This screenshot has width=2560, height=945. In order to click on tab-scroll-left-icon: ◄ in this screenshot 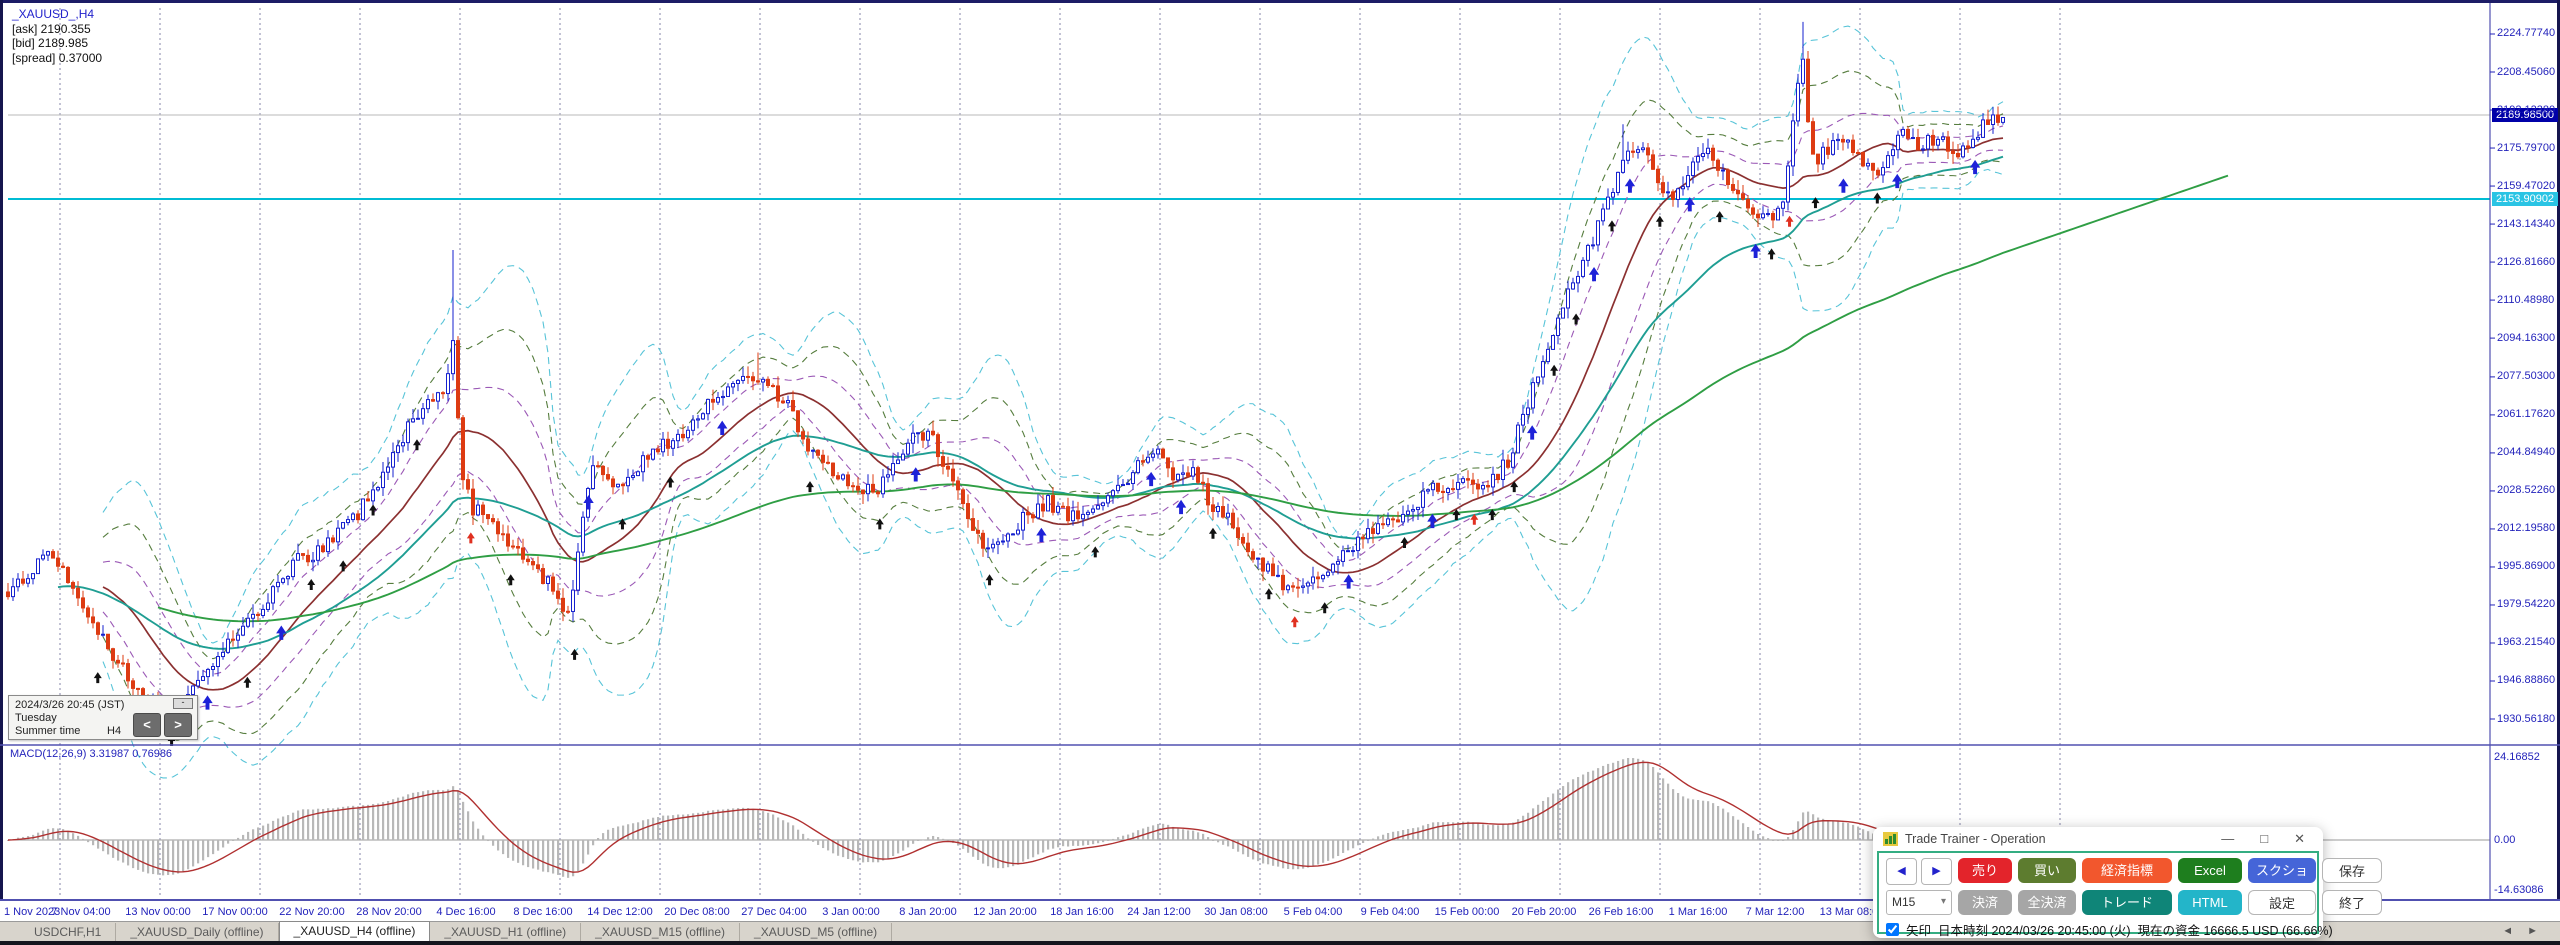, I will do `click(2515, 931)`.